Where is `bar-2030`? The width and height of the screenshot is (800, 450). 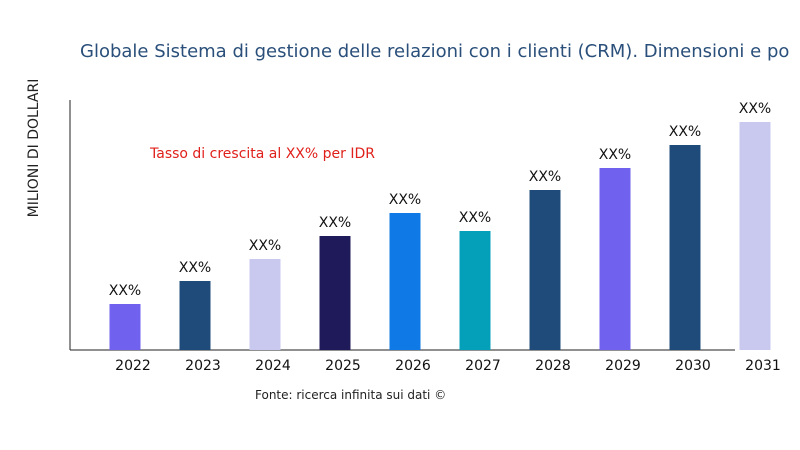
bar-2030 is located at coordinates (685, 247).